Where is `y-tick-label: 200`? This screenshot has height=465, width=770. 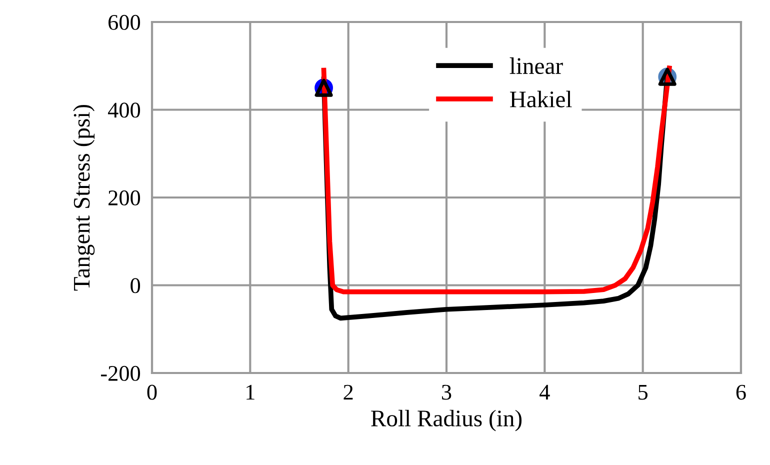
y-tick-label: 200 is located at coordinates (124, 198).